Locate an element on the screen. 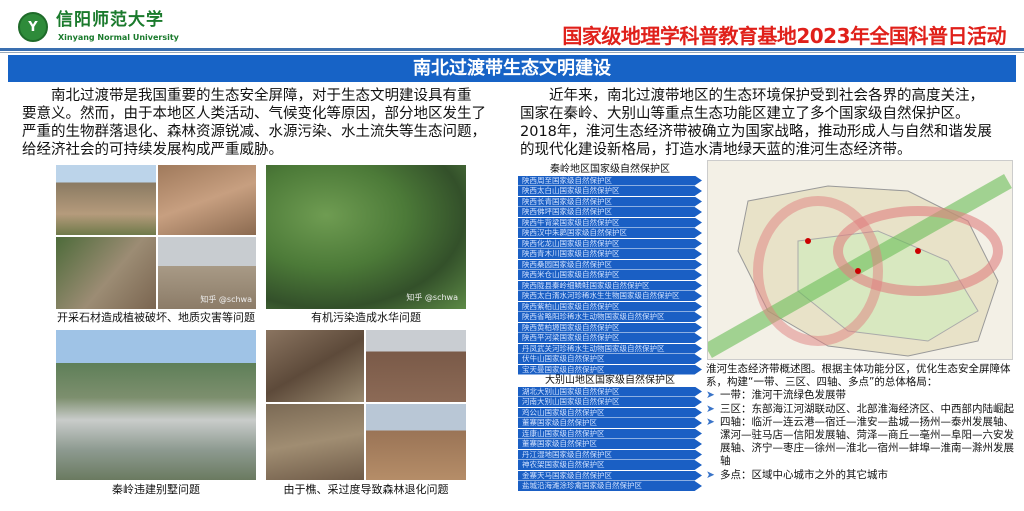 The image size is (1024, 511). text-line: 的现代化建设新格局，打造水清地绿天蓝的淮河生态经济带。 is located at coordinates (716, 150).